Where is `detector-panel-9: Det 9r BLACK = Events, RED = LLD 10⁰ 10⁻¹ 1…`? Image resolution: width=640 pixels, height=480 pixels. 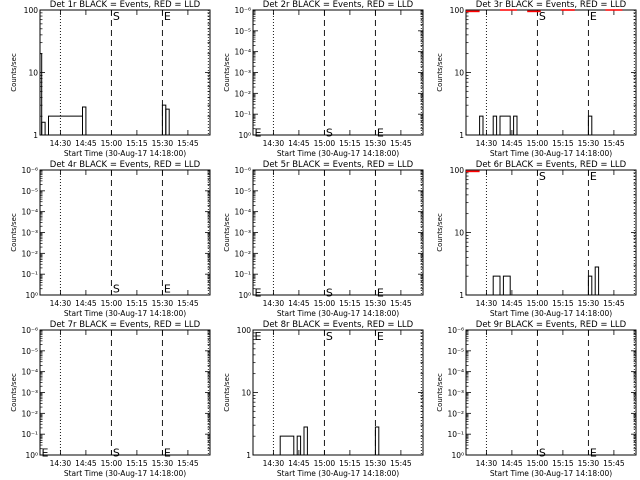 detector-panel-9: Det 9r BLACK = Events, RED = LLD 10⁰ 10⁻¹ 1… is located at coordinates (536, 399).